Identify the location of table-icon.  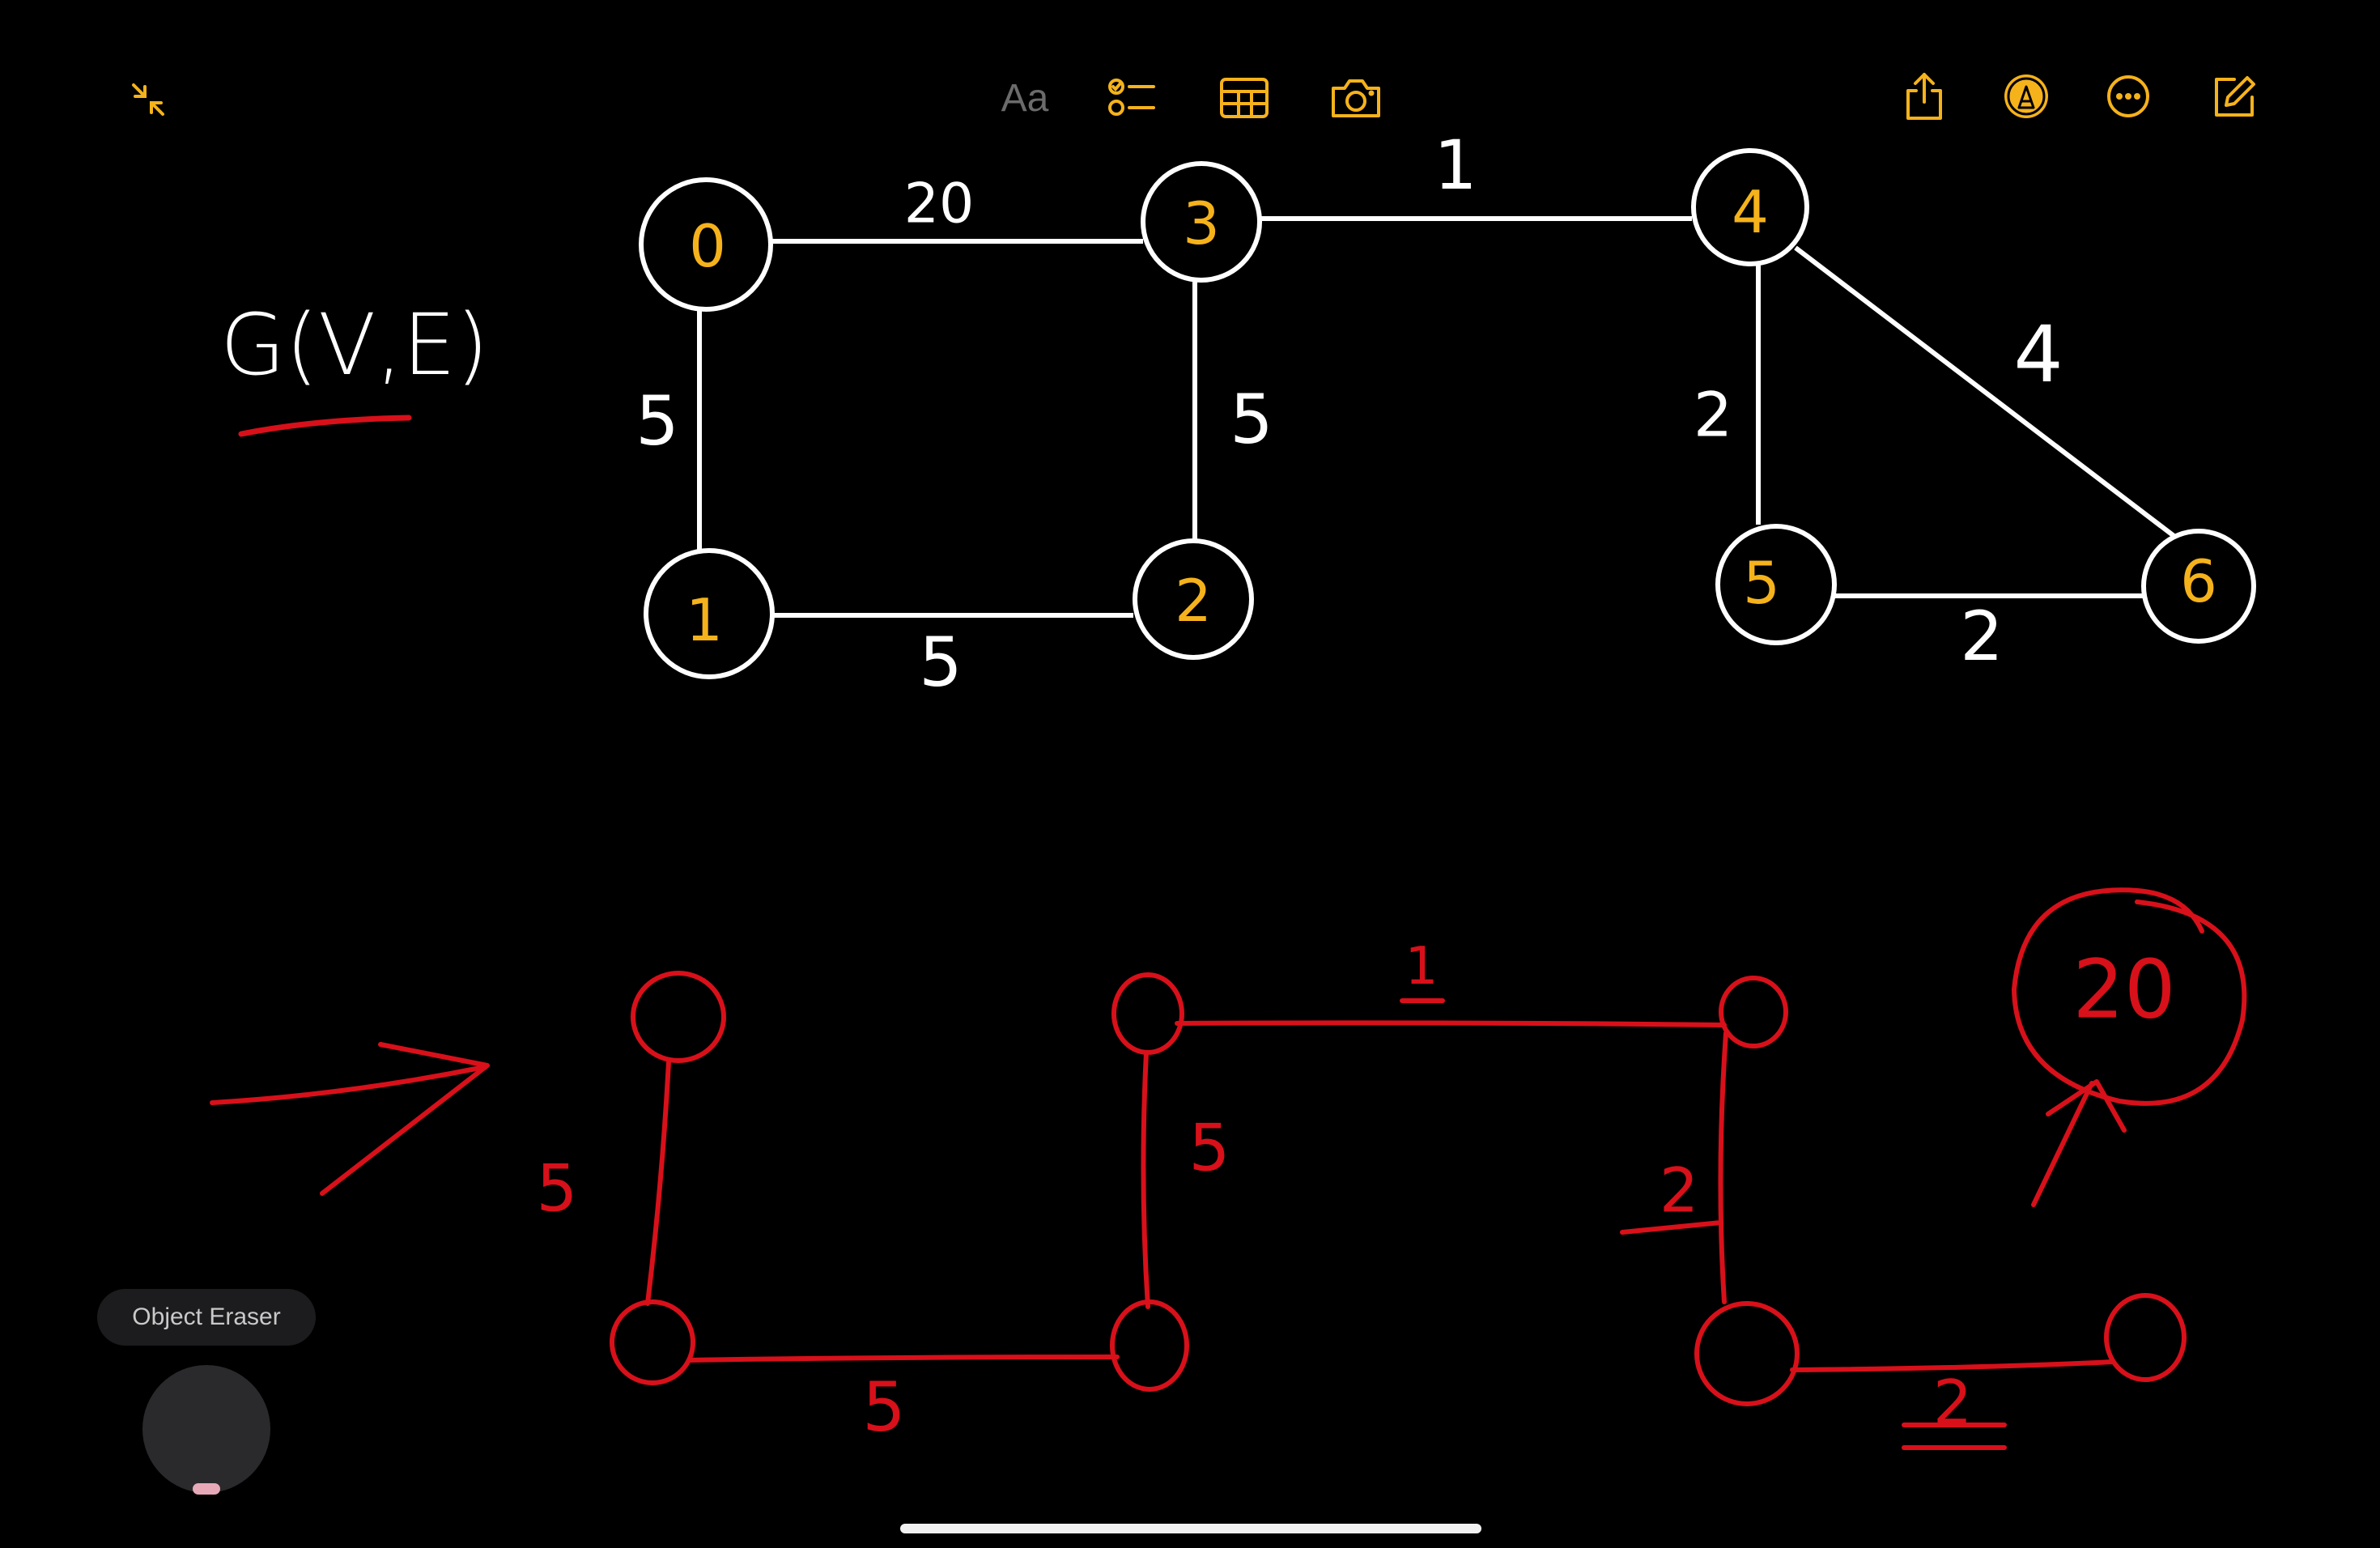
(1245, 98).